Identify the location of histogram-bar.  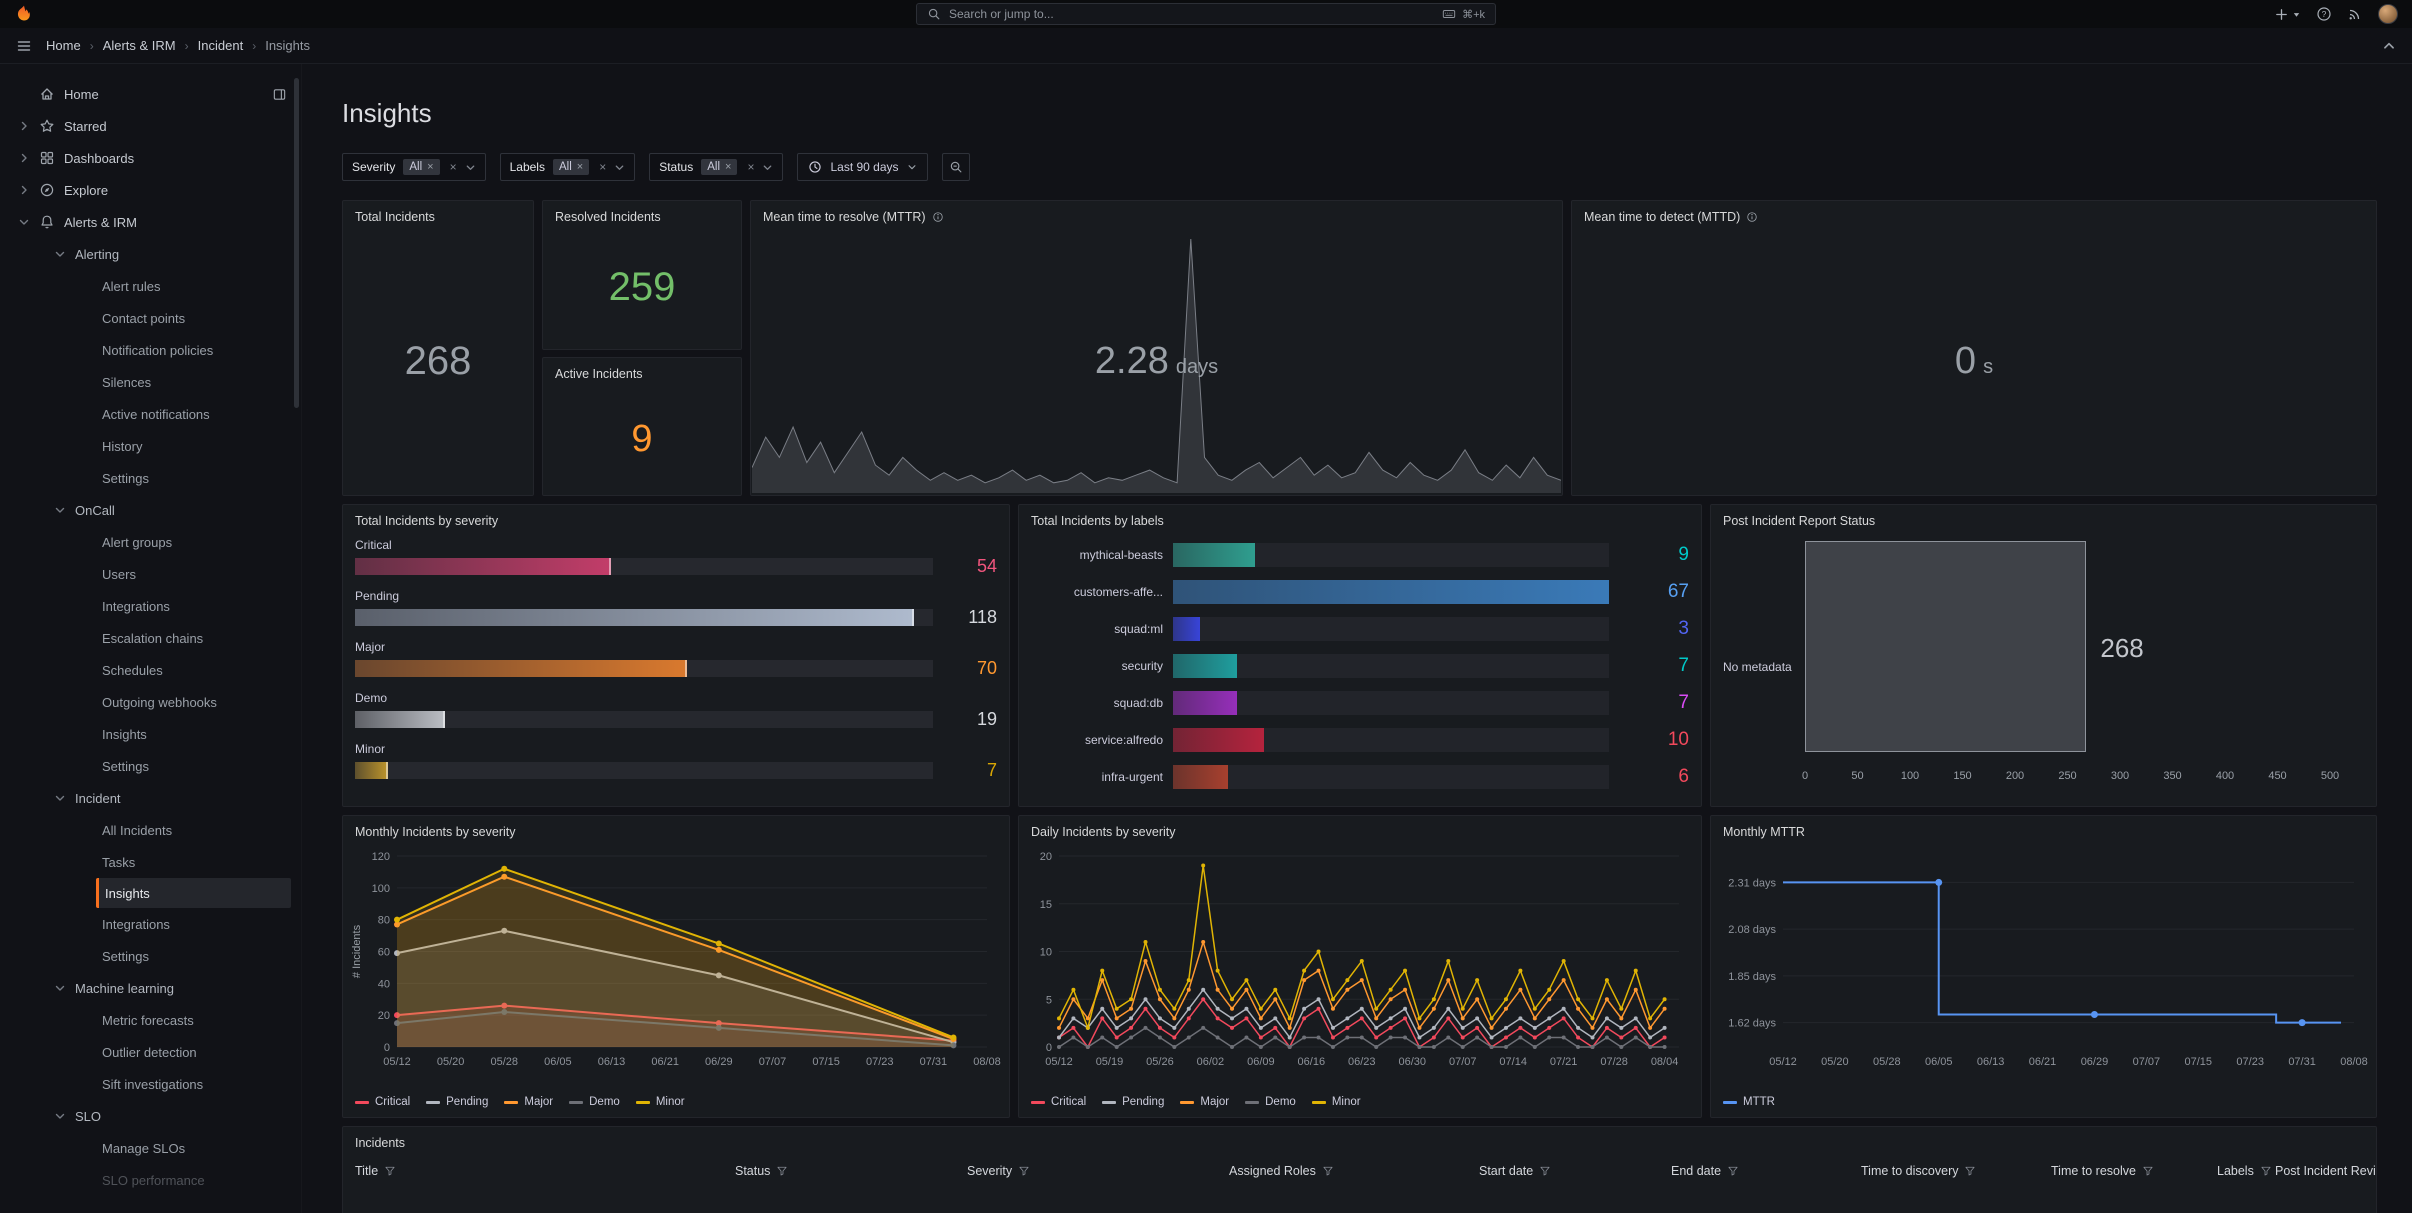
(1946, 646).